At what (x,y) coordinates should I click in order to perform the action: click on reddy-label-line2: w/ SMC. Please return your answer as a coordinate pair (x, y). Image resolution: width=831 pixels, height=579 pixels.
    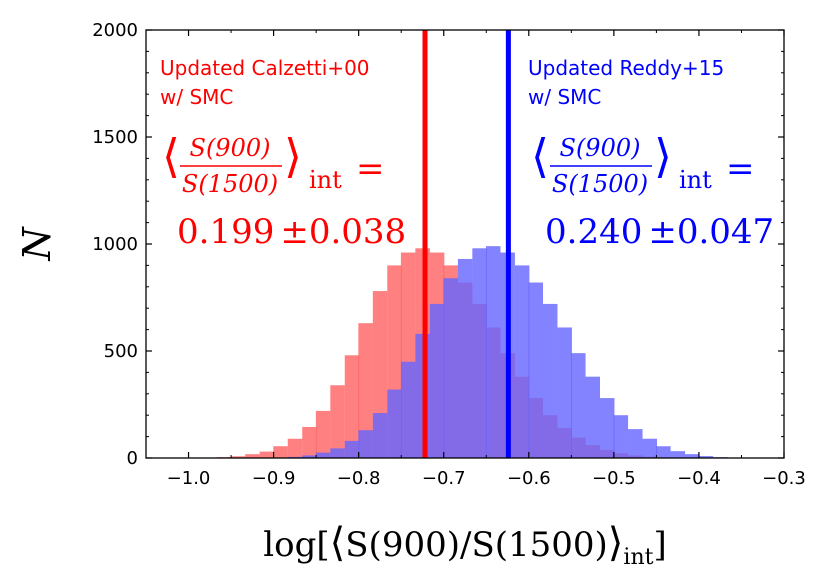
    Looking at the image, I should click on (564, 97).